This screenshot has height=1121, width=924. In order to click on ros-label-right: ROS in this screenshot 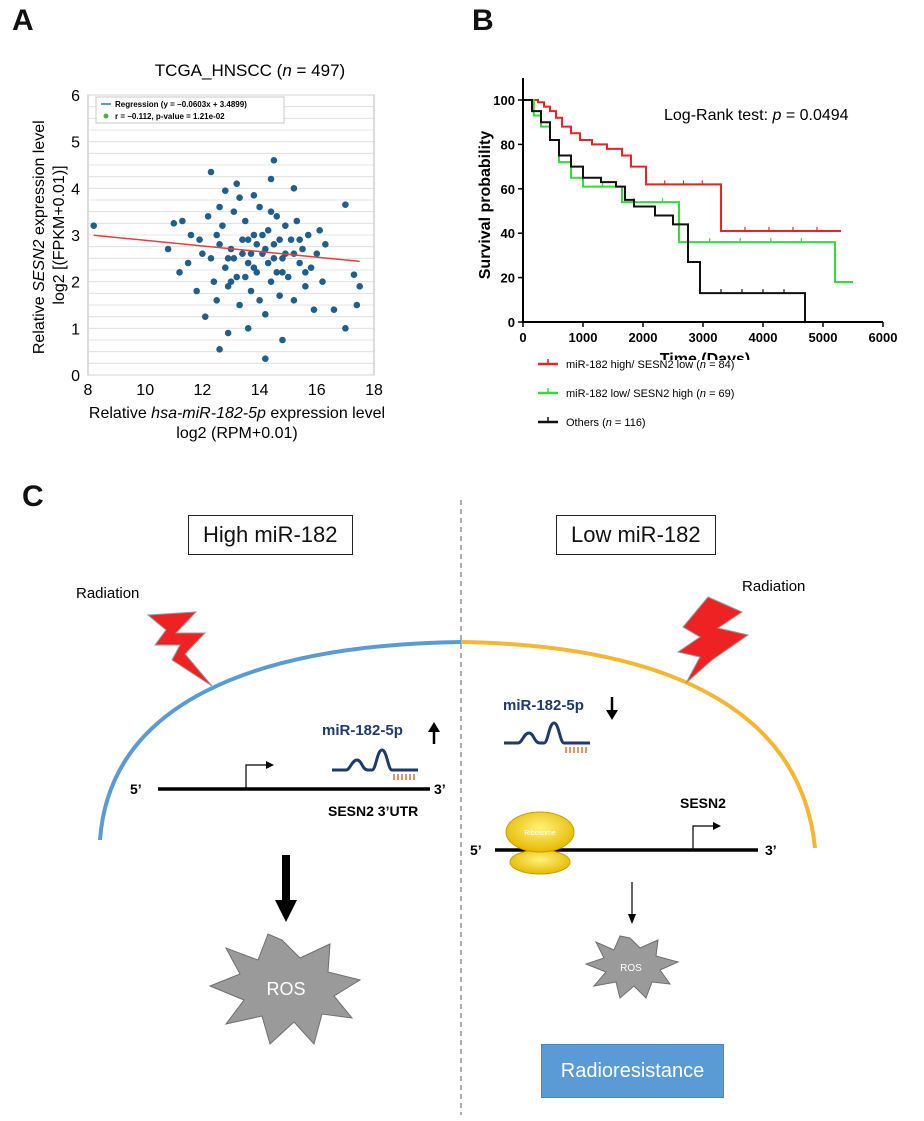, I will do `click(631, 968)`.